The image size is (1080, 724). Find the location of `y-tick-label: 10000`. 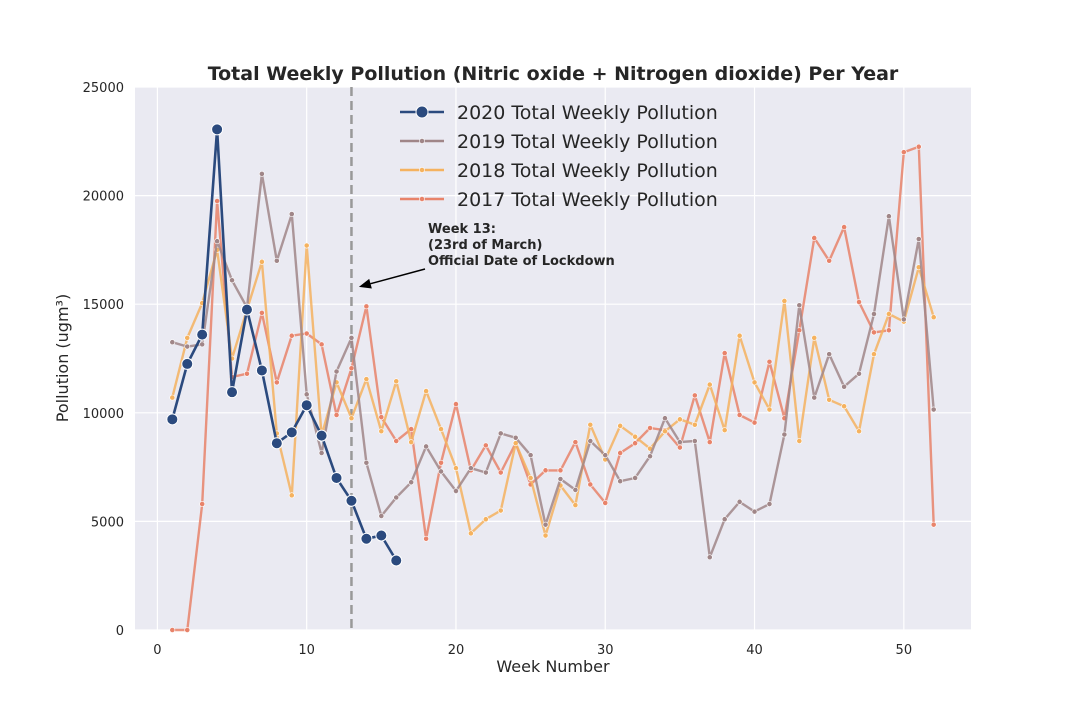

y-tick-label: 10000 is located at coordinates (103, 414).